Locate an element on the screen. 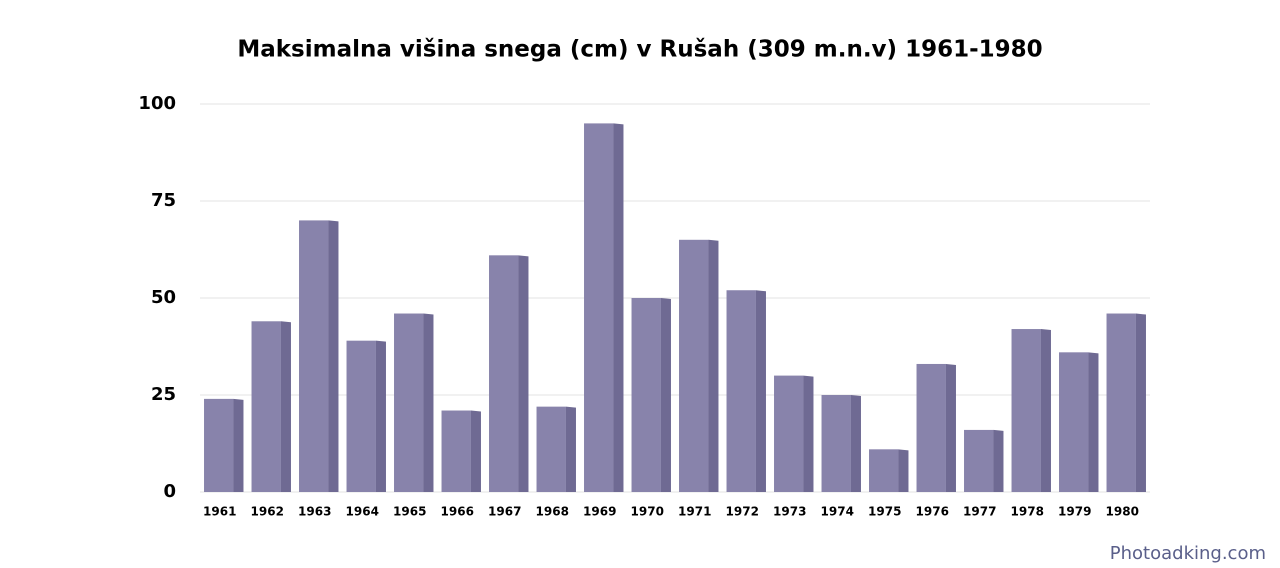  x-tick-label: 1972 is located at coordinates (742, 512).